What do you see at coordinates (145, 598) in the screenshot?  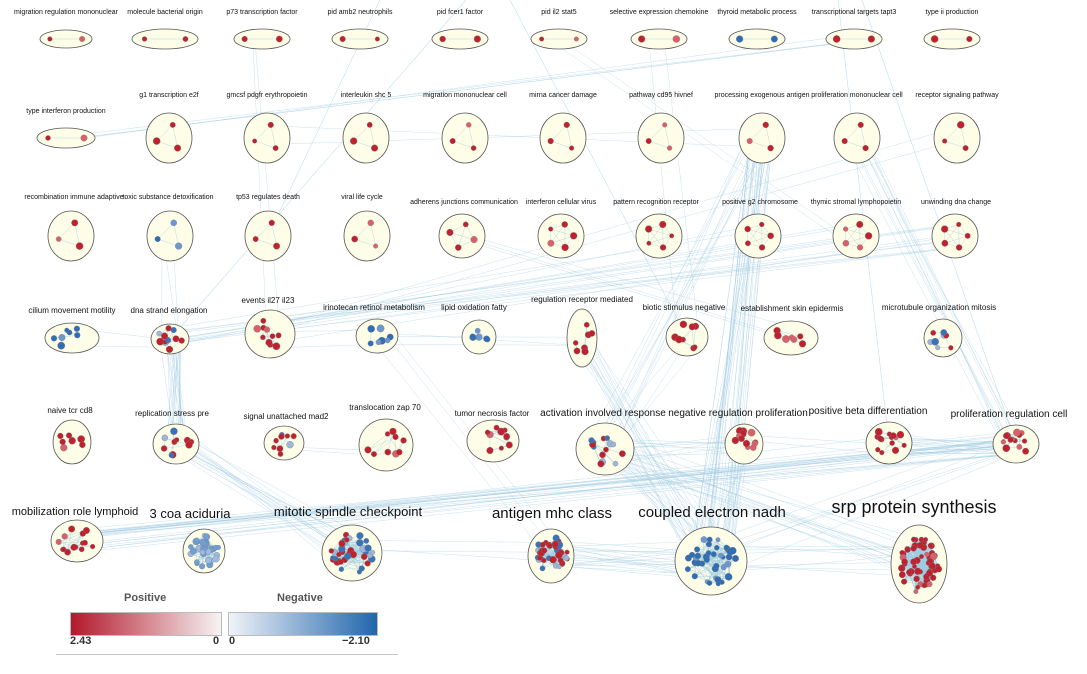 I see `legend-positive-title: Positive` at bounding box center [145, 598].